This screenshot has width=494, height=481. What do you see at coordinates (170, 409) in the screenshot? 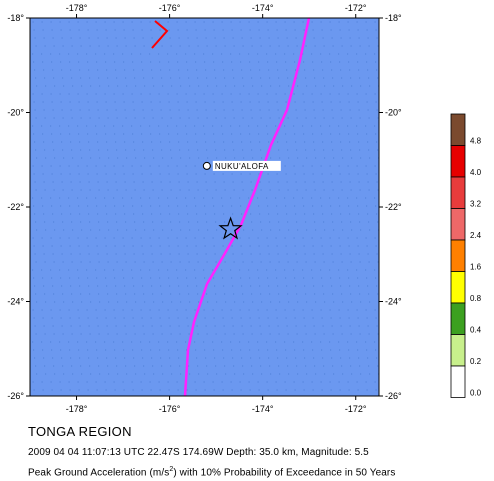
I see `lon-label-bottom: -176°` at bounding box center [170, 409].